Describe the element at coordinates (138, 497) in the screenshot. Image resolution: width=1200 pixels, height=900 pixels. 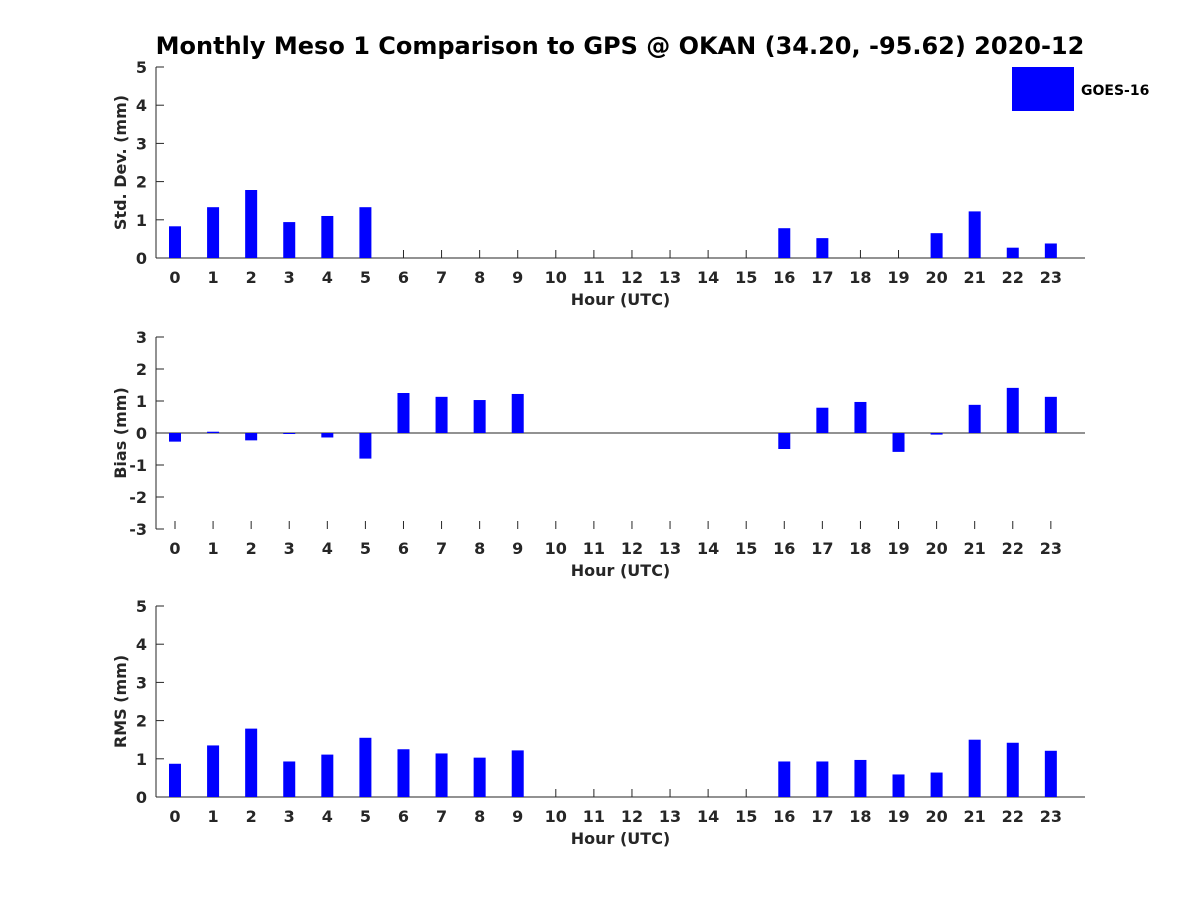
I see `y-tick-label: -2` at that location.